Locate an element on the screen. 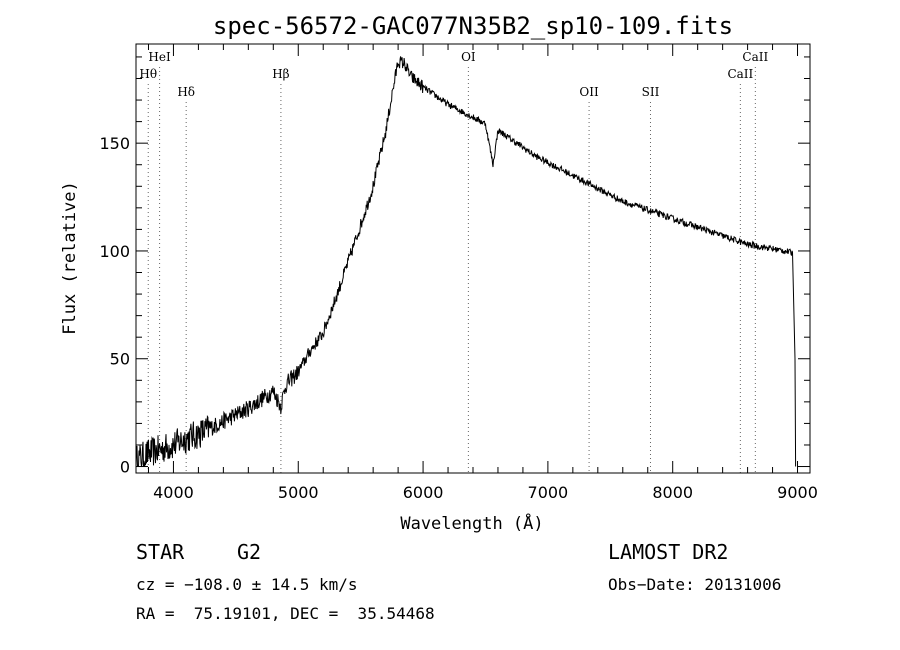  spectral-line-label: Hβ is located at coordinates (280, 74).